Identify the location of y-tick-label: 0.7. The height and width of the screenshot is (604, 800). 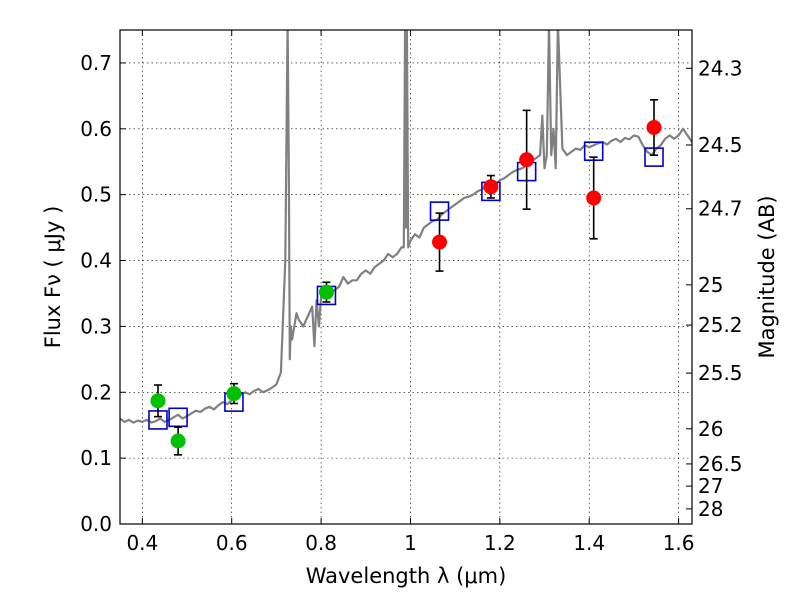
(96, 63).